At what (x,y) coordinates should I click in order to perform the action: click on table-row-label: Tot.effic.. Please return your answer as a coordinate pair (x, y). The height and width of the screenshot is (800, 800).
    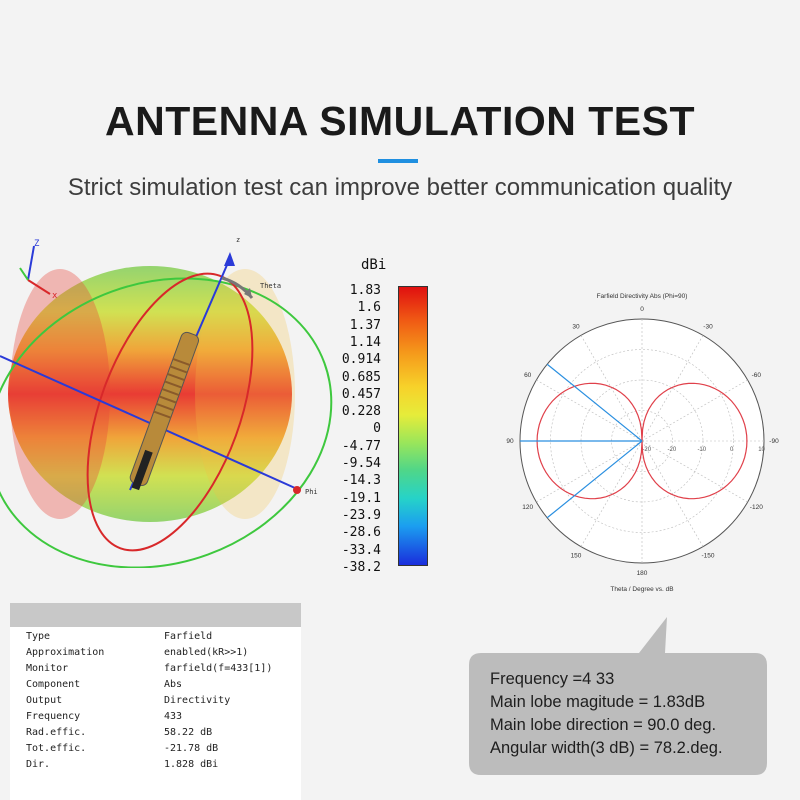
    Looking at the image, I should click on (56, 748).